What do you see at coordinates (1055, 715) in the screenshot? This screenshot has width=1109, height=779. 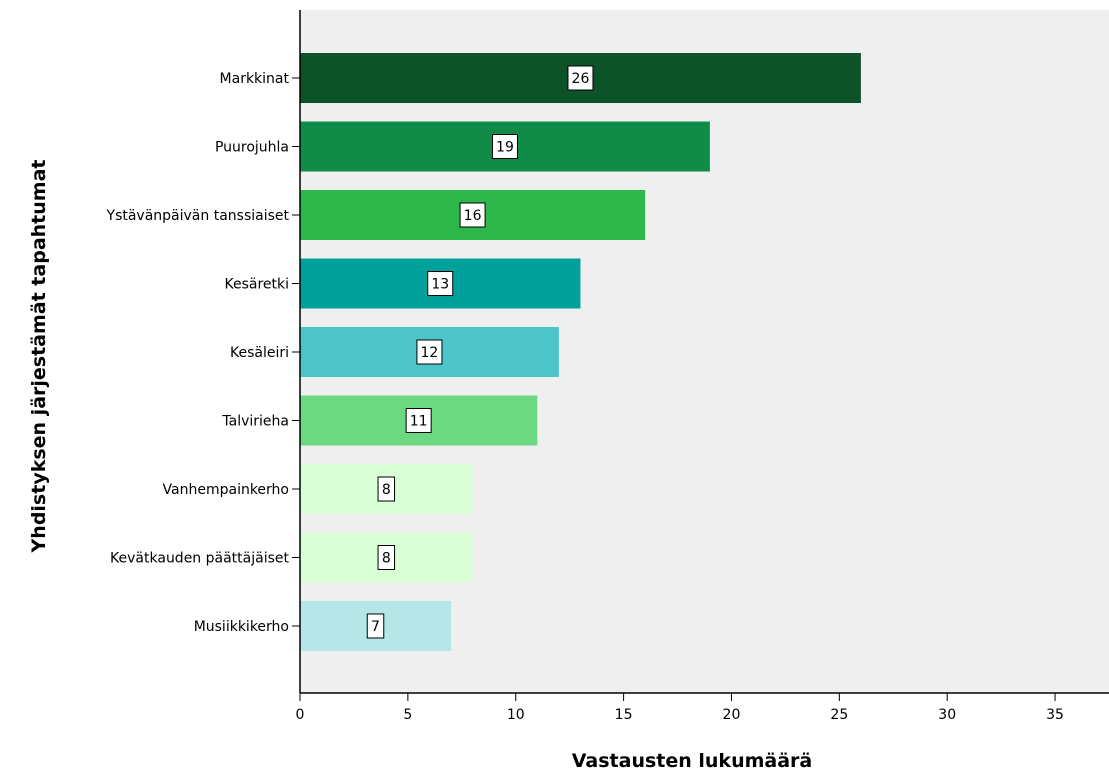 I see `x-tick-label: 35` at bounding box center [1055, 715].